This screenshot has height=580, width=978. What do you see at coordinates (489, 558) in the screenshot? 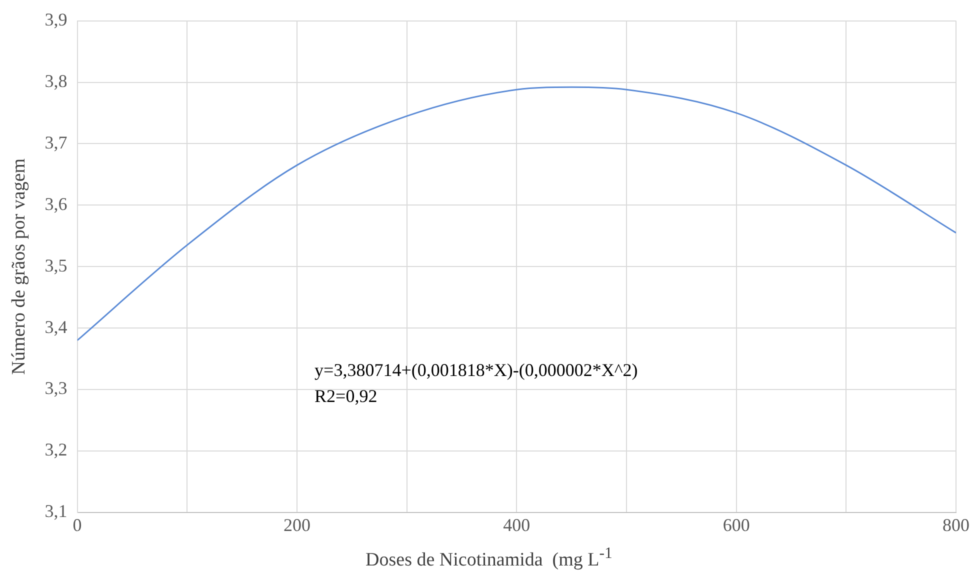
I see `x-axis-title: Doses de Nicotinamida (mg L$^{-1}$` at bounding box center [489, 558].